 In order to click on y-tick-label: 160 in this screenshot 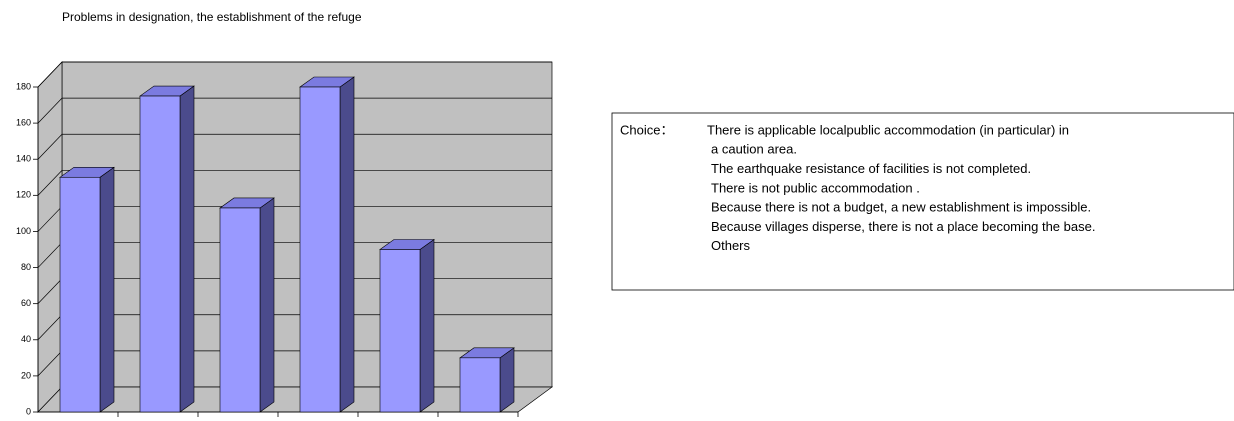, I will do `click(23, 122)`.